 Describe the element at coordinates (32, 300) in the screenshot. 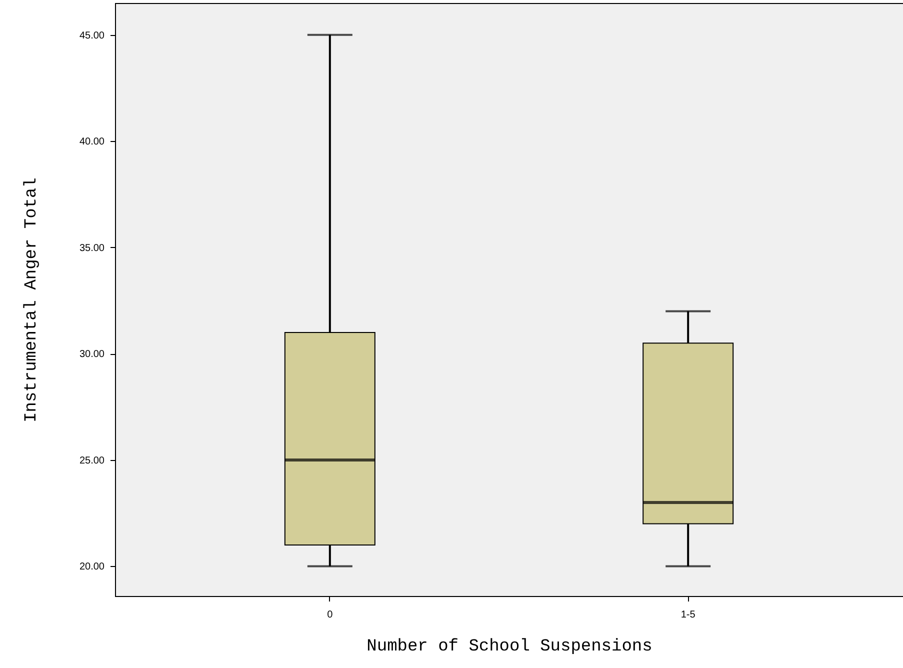

I see `y-axis-title: Instrumental Anger Total` at that location.